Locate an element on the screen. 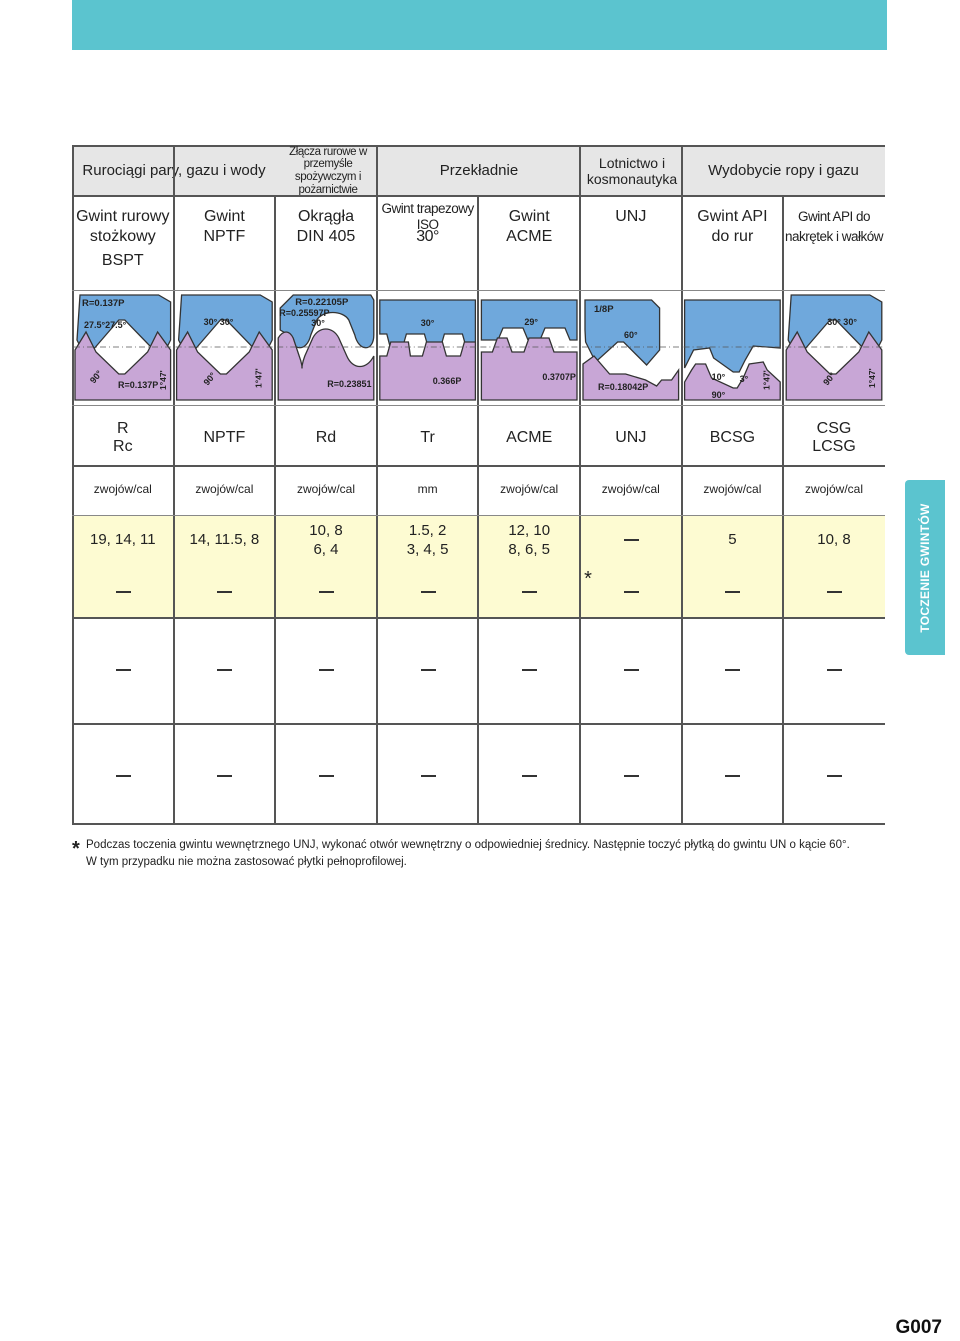 This screenshot has width=960, height=1341. pitch-unit: mm is located at coordinates (427, 489).